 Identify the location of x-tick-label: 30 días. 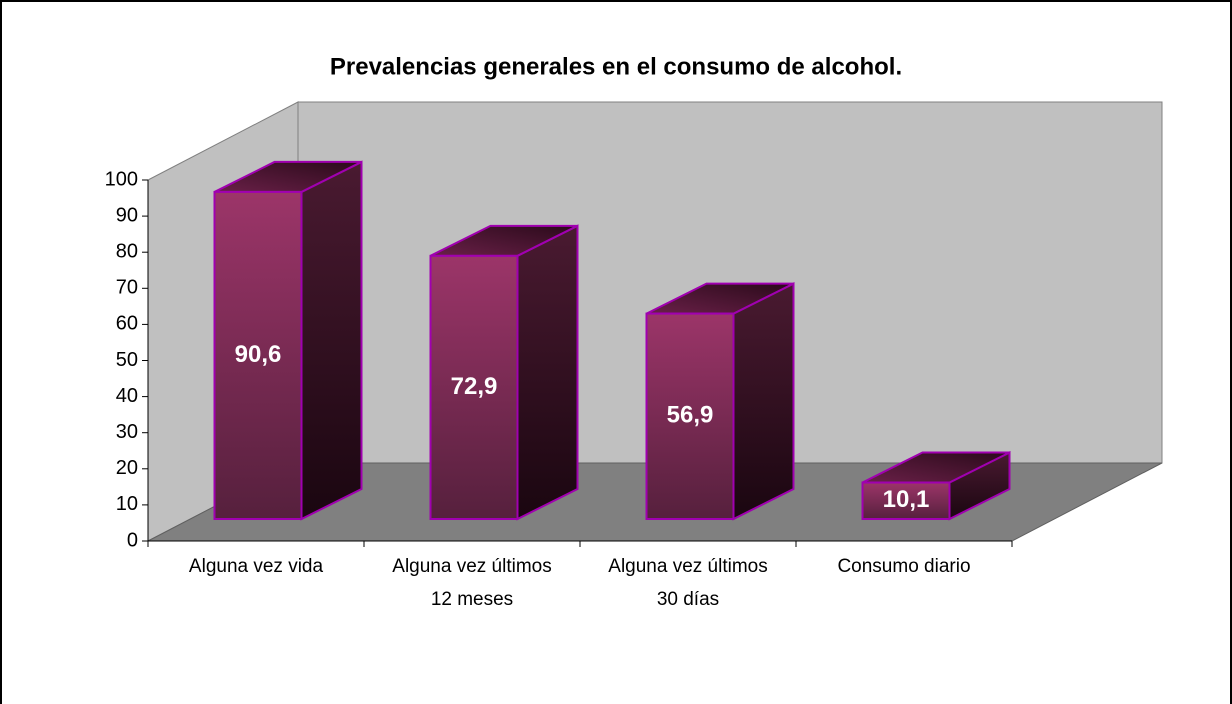
(688, 599).